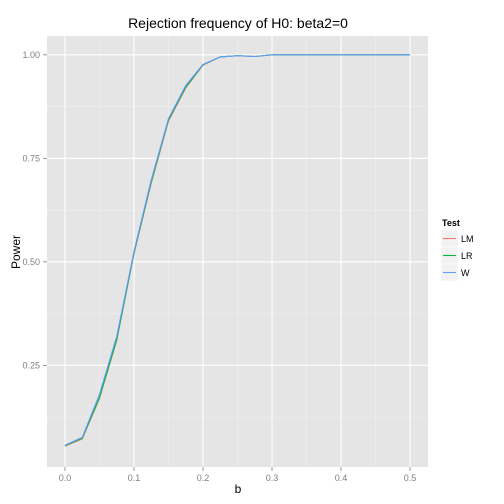  Describe the element at coordinates (238, 475) in the screenshot. I see `x-axis-ticks: 0.0 0.1 0.2 0.3 0.4 0.5` at that location.